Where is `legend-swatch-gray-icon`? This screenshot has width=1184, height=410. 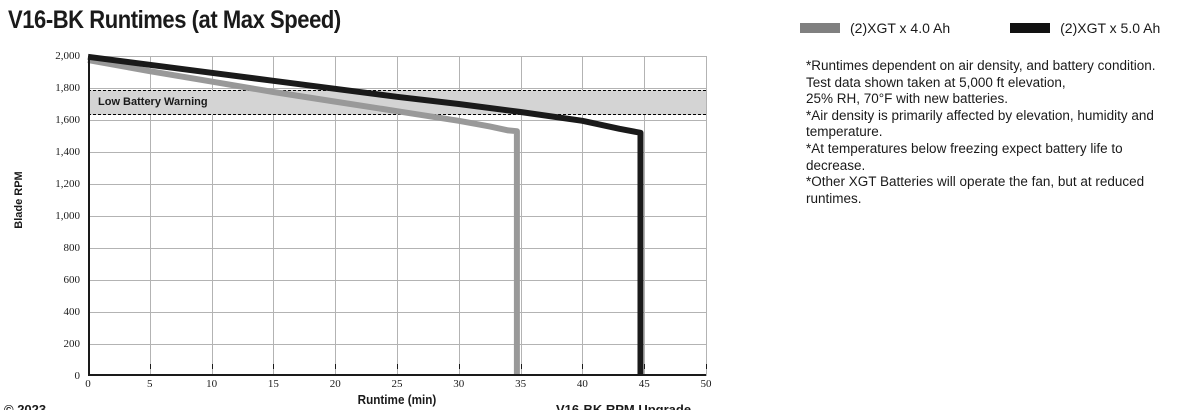 legend-swatch-gray-icon is located at coordinates (820, 28).